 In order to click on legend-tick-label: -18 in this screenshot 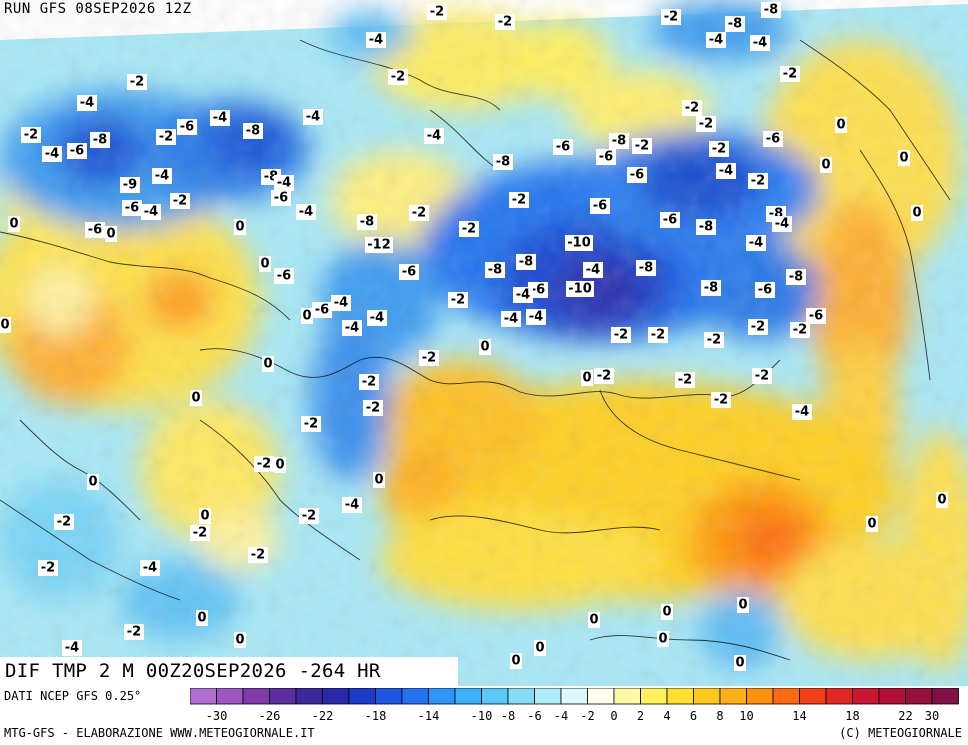, I will do `click(376, 716)`.